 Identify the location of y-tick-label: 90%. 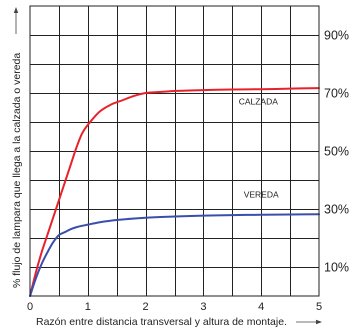
(336, 36).